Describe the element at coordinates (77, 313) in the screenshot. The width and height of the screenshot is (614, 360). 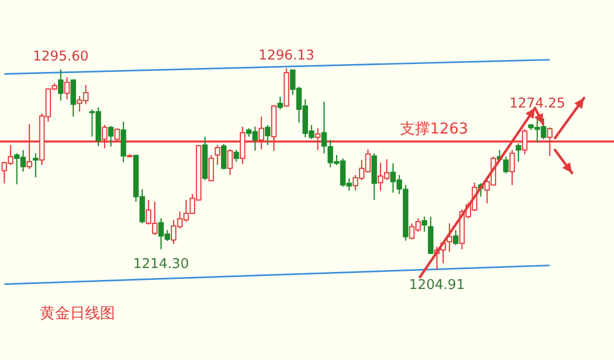
I see `text: 黄金日线图` at that location.